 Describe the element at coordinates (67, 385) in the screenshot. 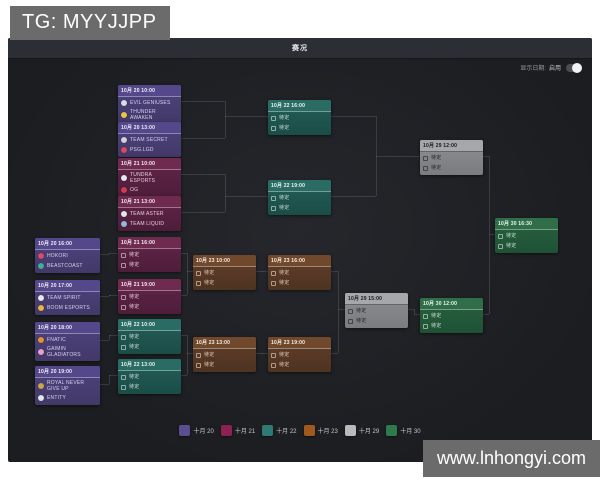

I see `match-card-lb-round-1-4: 10月 20 19:00 ROYAL NEVER GIVE UP ENTITY` at that location.